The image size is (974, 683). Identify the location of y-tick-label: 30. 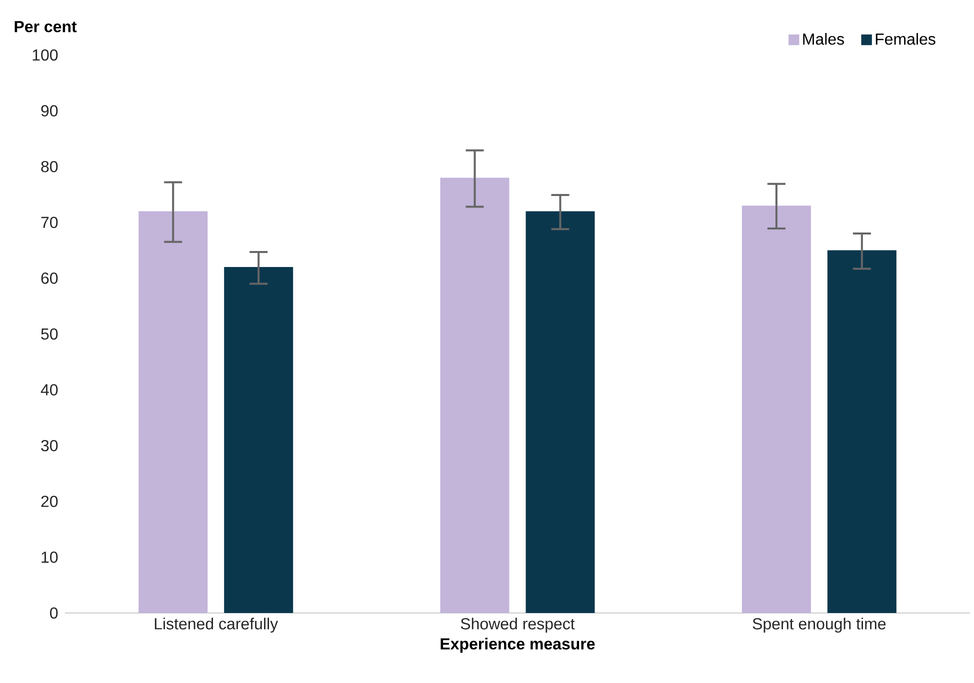
(49, 446).